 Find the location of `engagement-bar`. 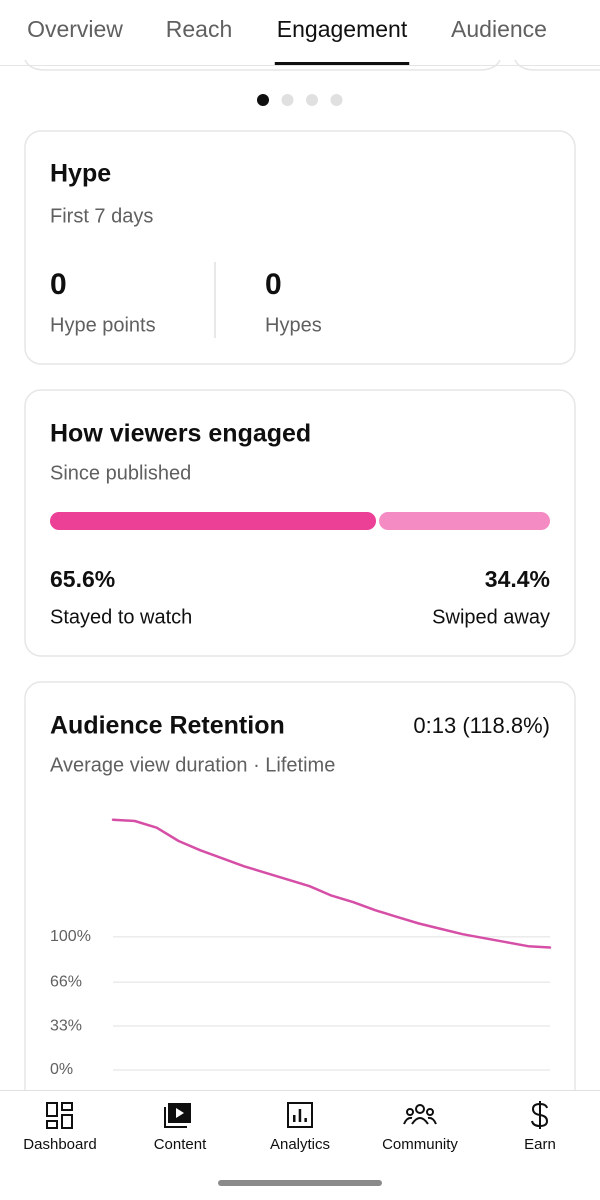

engagement-bar is located at coordinates (300, 521).